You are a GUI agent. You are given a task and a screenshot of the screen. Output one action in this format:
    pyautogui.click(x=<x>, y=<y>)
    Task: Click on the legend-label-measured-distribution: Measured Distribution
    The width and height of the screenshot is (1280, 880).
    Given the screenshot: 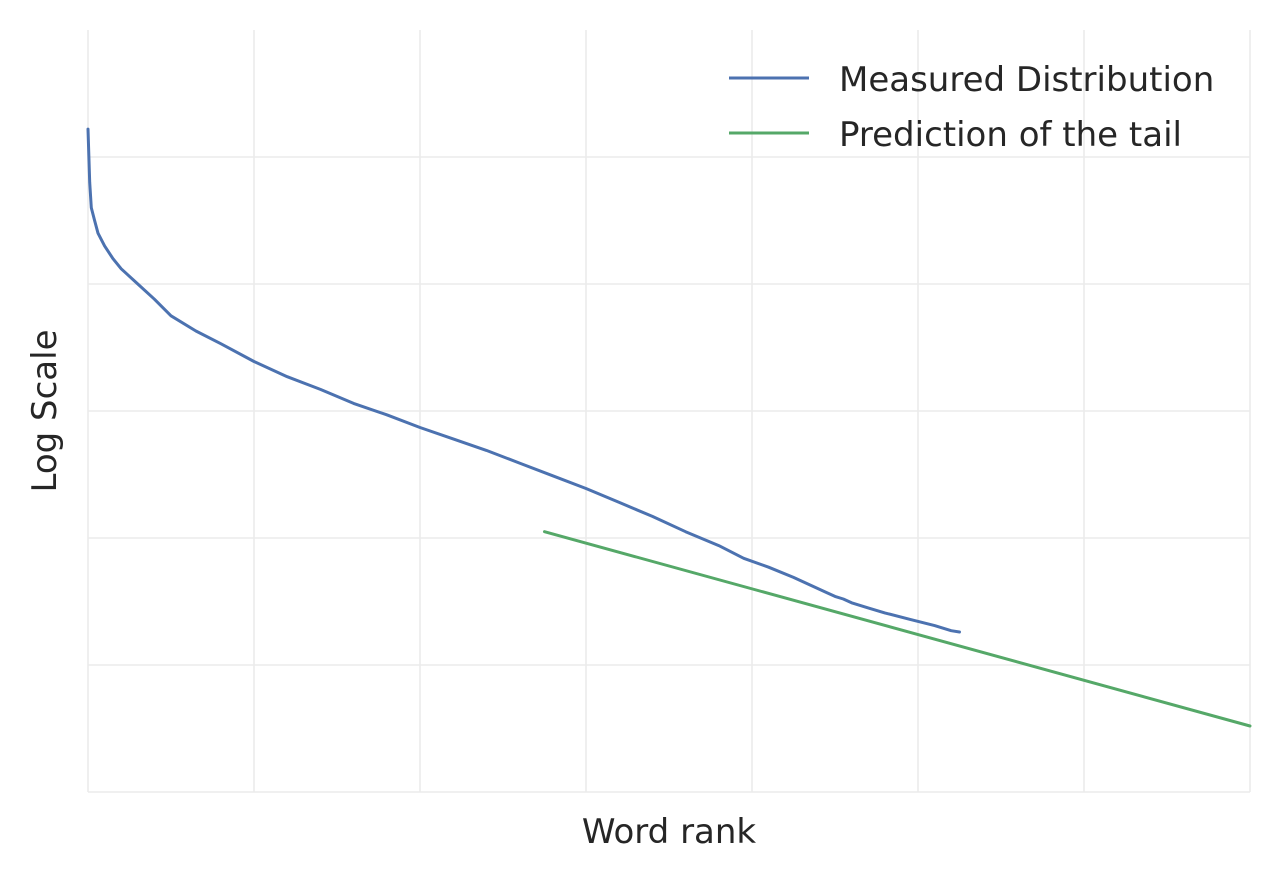 What is the action you would take?
    pyautogui.click(x=1026, y=80)
    